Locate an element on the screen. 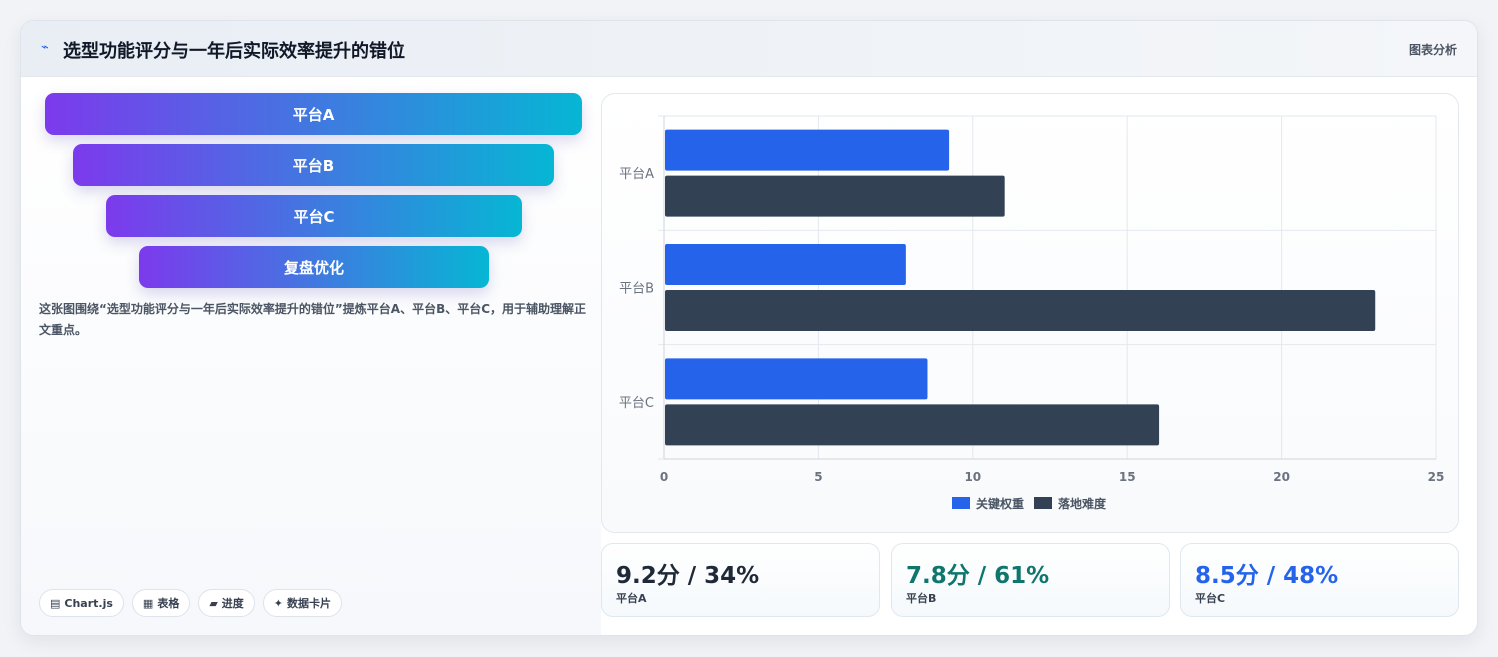 The width and height of the screenshot is (1498, 657). x-tick-label: 5 is located at coordinates (818, 477).